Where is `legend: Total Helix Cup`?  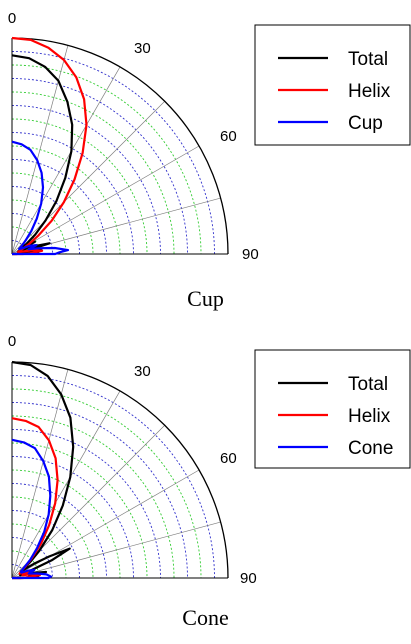 legend: Total Helix Cup is located at coordinates (332, 85).